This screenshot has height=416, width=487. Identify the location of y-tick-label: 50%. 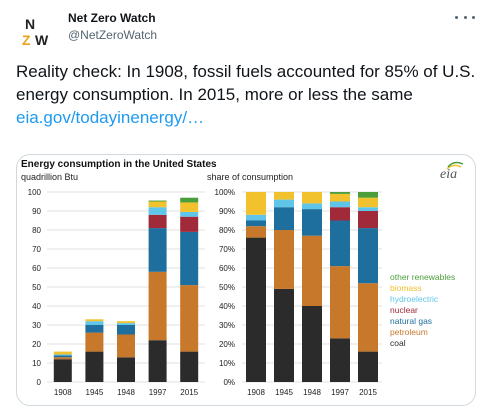
(227, 287).